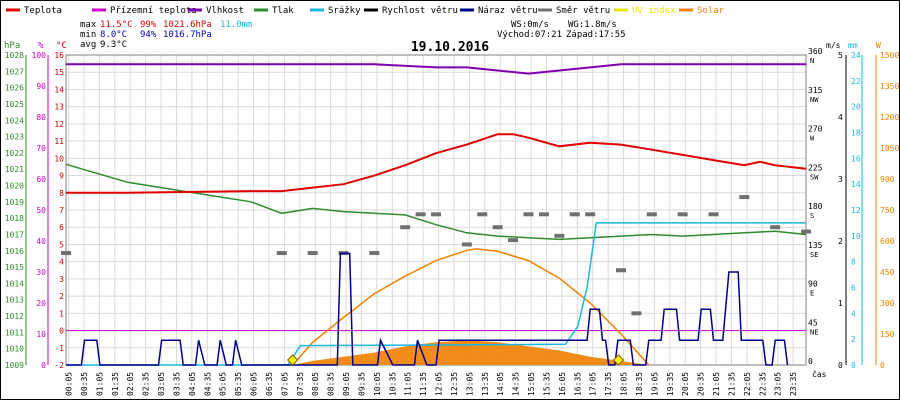 Image resolution: width=900 pixels, height=400 pixels. Describe the element at coordinates (148, 35) in the screenshot. I see `stat-min-hum: 94%` at that location.